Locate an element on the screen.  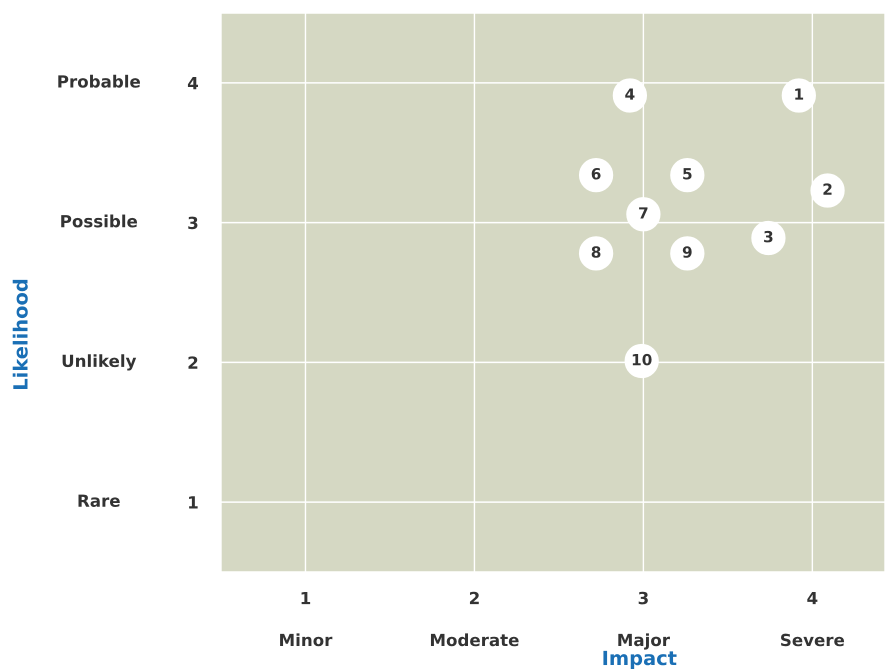
annotation: 6 is located at coordinates (596, 174).